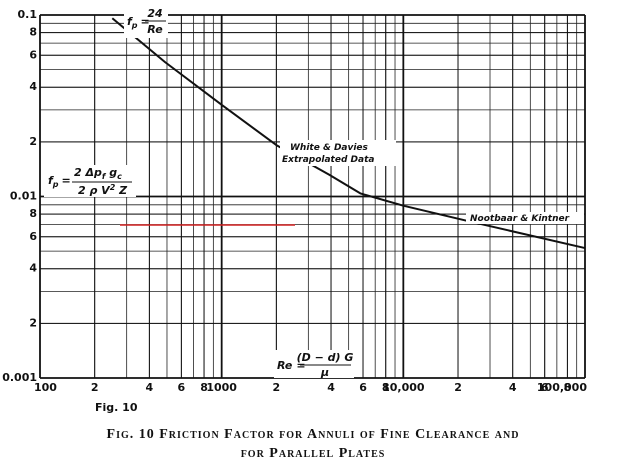 This screenshot has height=472, width=627. What do you see at coordinates (313, 453) in the screenshot?
I see `caption: for Parallel Plates` at bounding box center [313, 453].